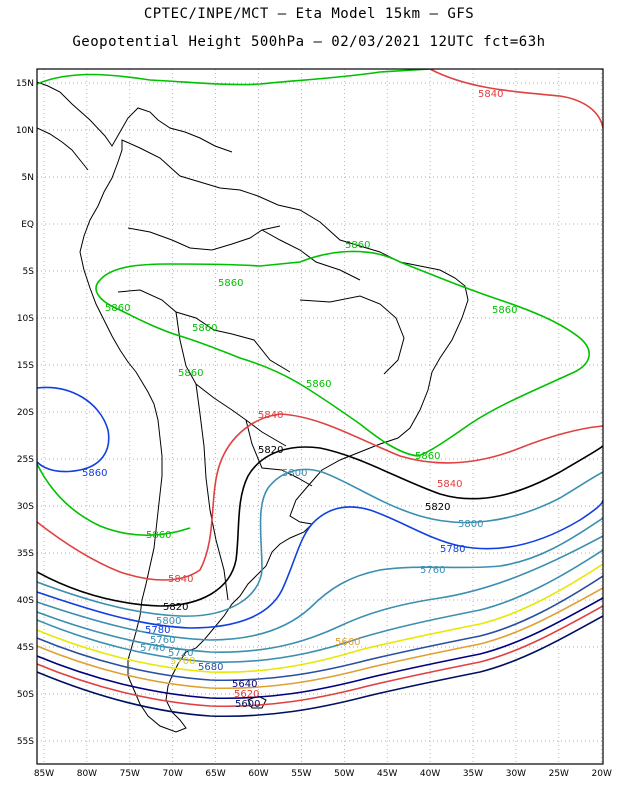 This screenshot has width=618, height=800. Describe the element at coordinates (270, 415) in the screenshot. I see `label-5840-center: 5840` at that location.